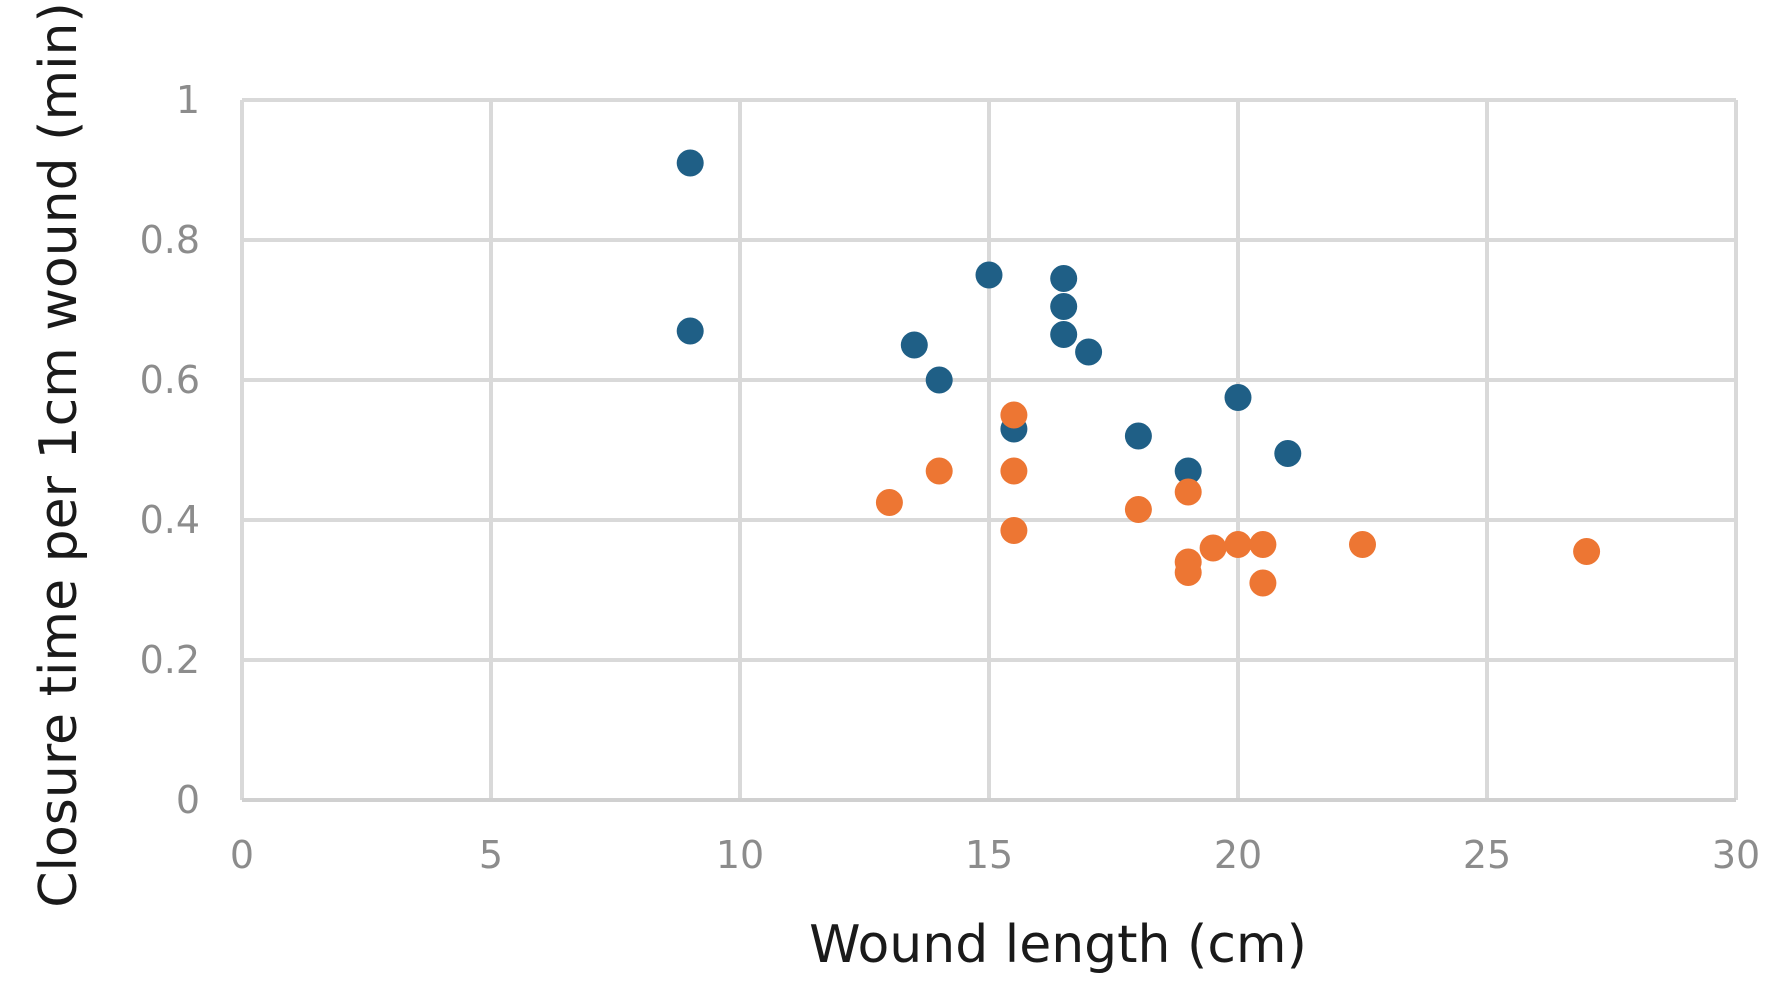  Describe the element at coordinates (188, 100) in the screenshot. I see `y-tick-label: 1` at that location.